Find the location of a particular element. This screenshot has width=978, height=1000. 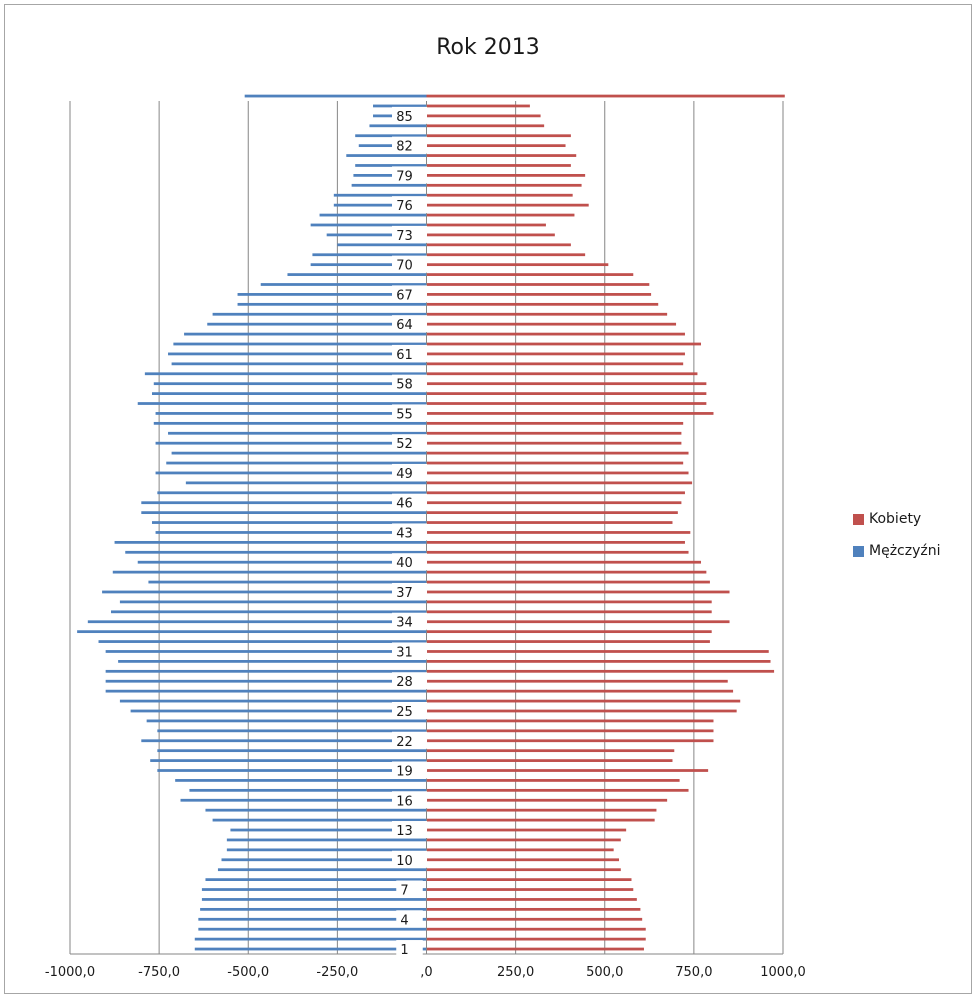

x-tick-label-0: -1000,0 is located at coordinates (70, 972).